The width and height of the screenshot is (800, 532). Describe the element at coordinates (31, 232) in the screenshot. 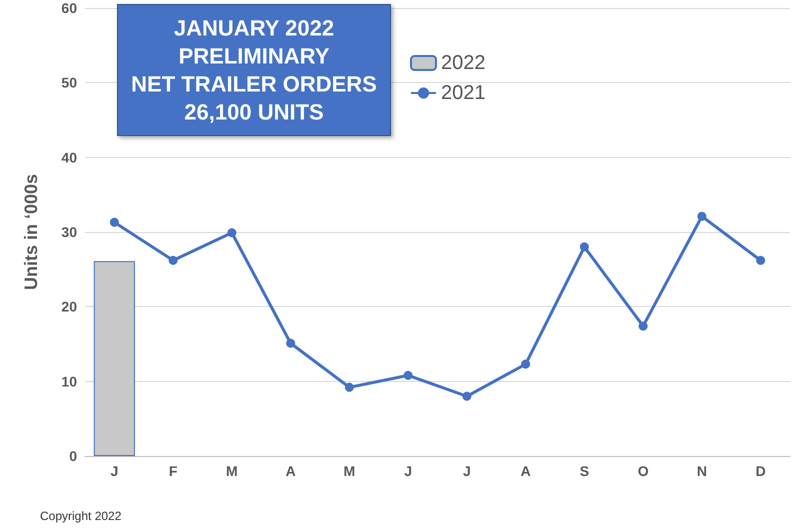

I see `y-axis-title: Units in ‘000s` at that location.